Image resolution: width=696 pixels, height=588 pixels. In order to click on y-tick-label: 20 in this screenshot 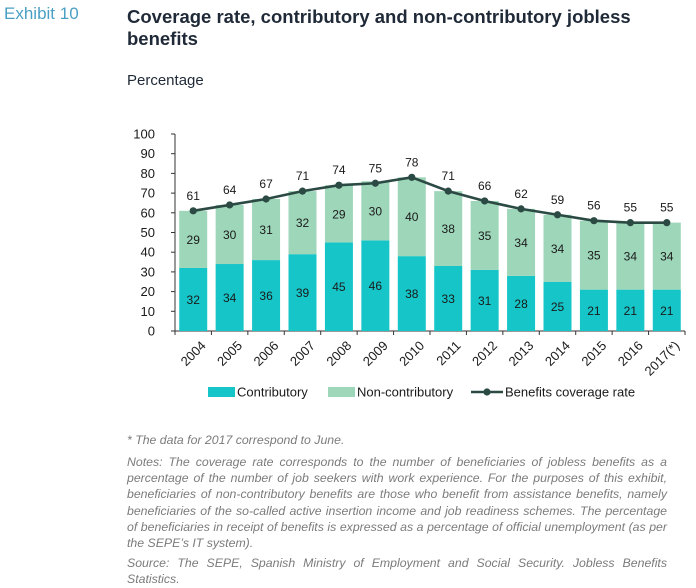, I will do `click(148, 291)`.